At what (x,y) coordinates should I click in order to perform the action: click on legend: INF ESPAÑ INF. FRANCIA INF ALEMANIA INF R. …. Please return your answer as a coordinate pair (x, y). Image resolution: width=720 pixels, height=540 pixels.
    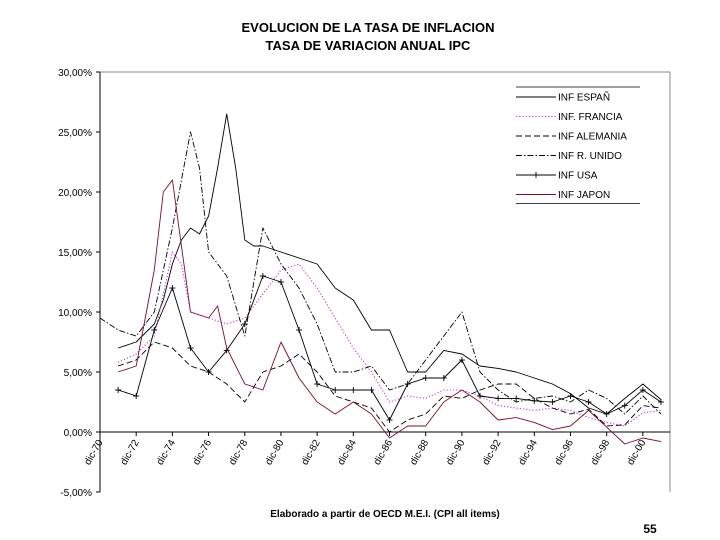
    Looking at the image, I should click on (578, 145).